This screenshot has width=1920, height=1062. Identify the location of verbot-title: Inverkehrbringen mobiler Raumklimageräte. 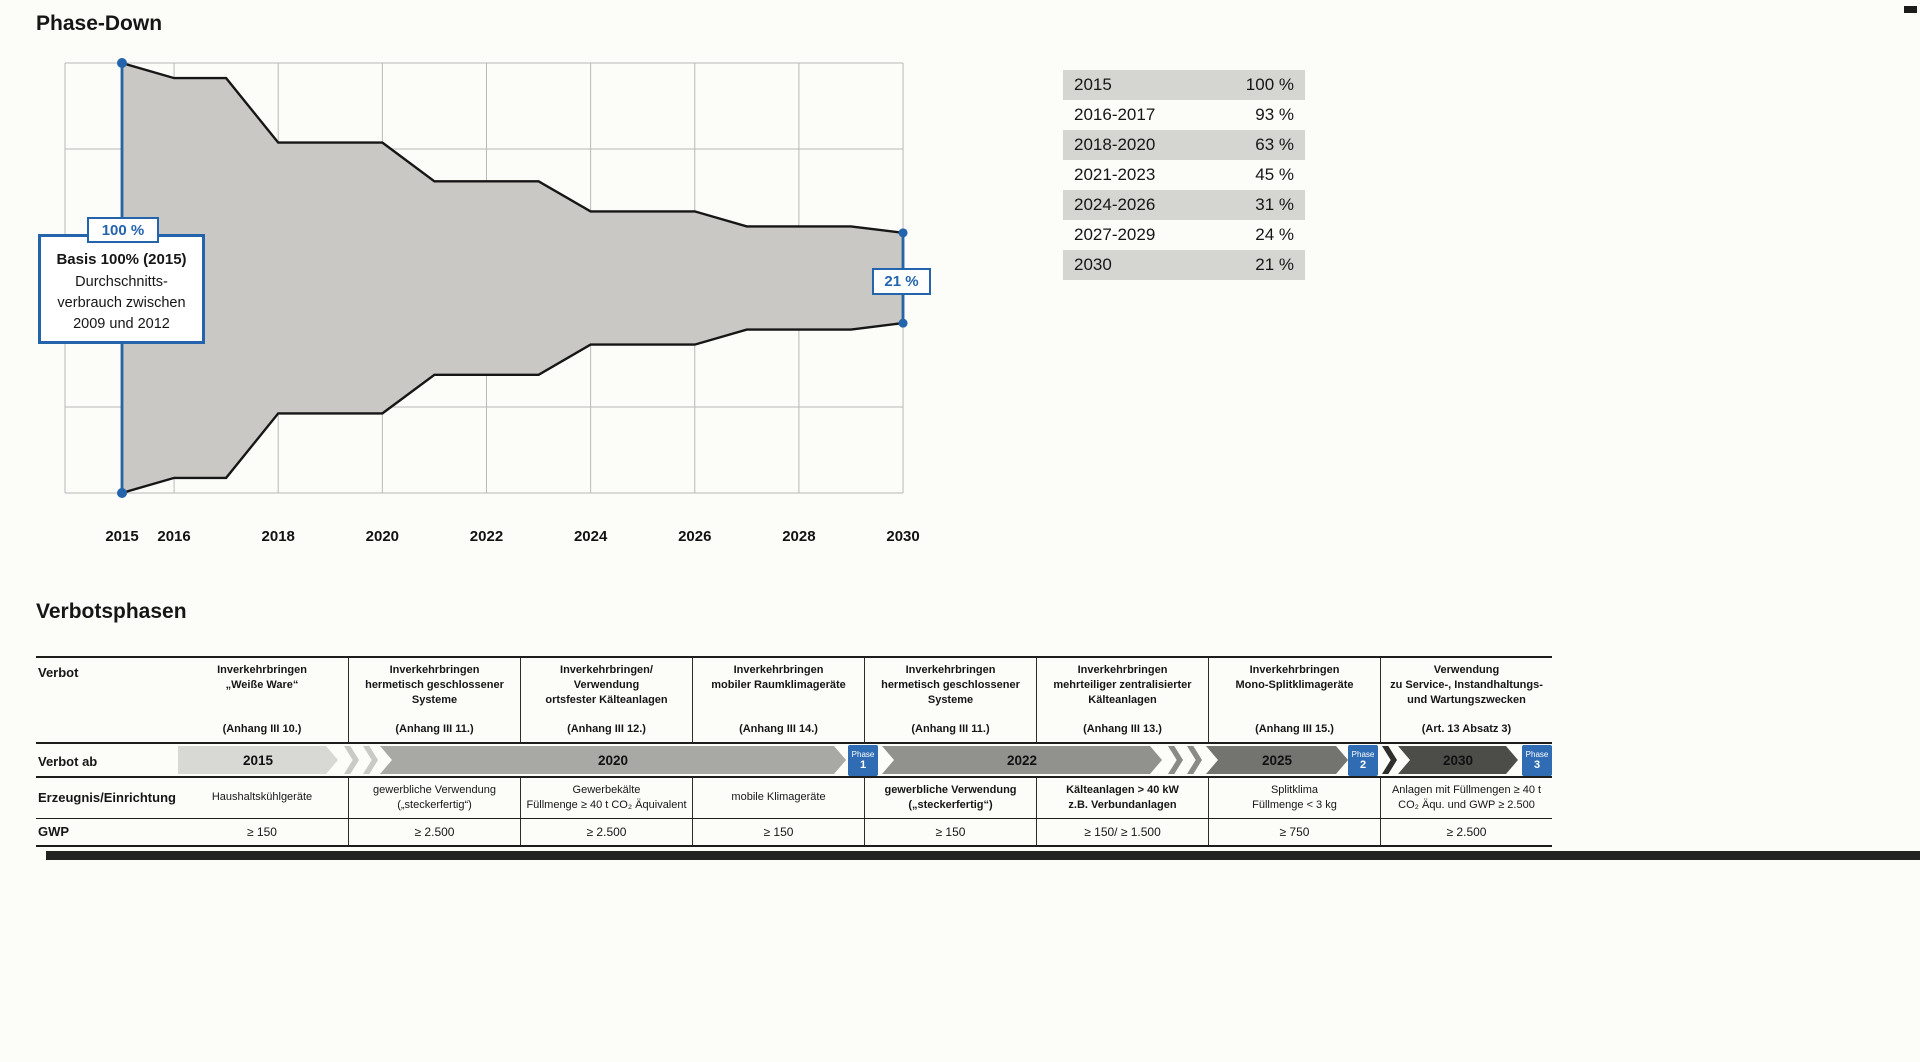
(778, 677).